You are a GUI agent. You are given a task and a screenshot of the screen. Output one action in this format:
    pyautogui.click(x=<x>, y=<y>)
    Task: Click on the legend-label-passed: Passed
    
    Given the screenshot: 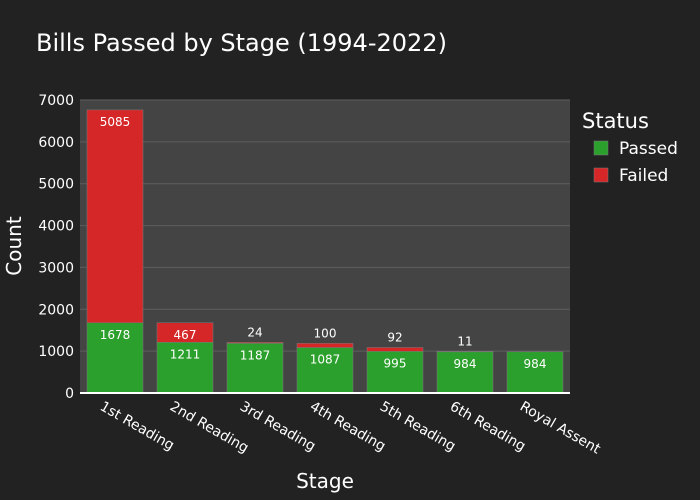 What is the action you would take?
    pyautogui.click(x=648, y=149)
    